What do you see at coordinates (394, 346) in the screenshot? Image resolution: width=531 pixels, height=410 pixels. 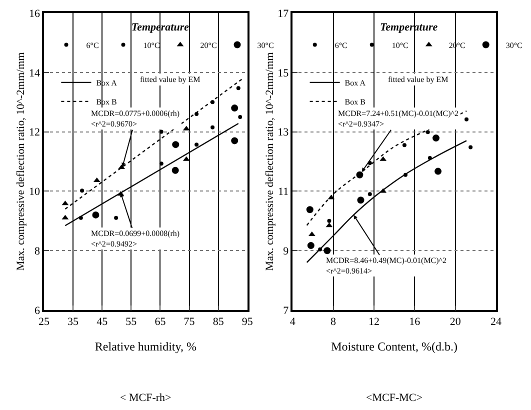 I see `x-axis-title: Moisture Content, %(d.b.)` at bounding box center [394, 346].